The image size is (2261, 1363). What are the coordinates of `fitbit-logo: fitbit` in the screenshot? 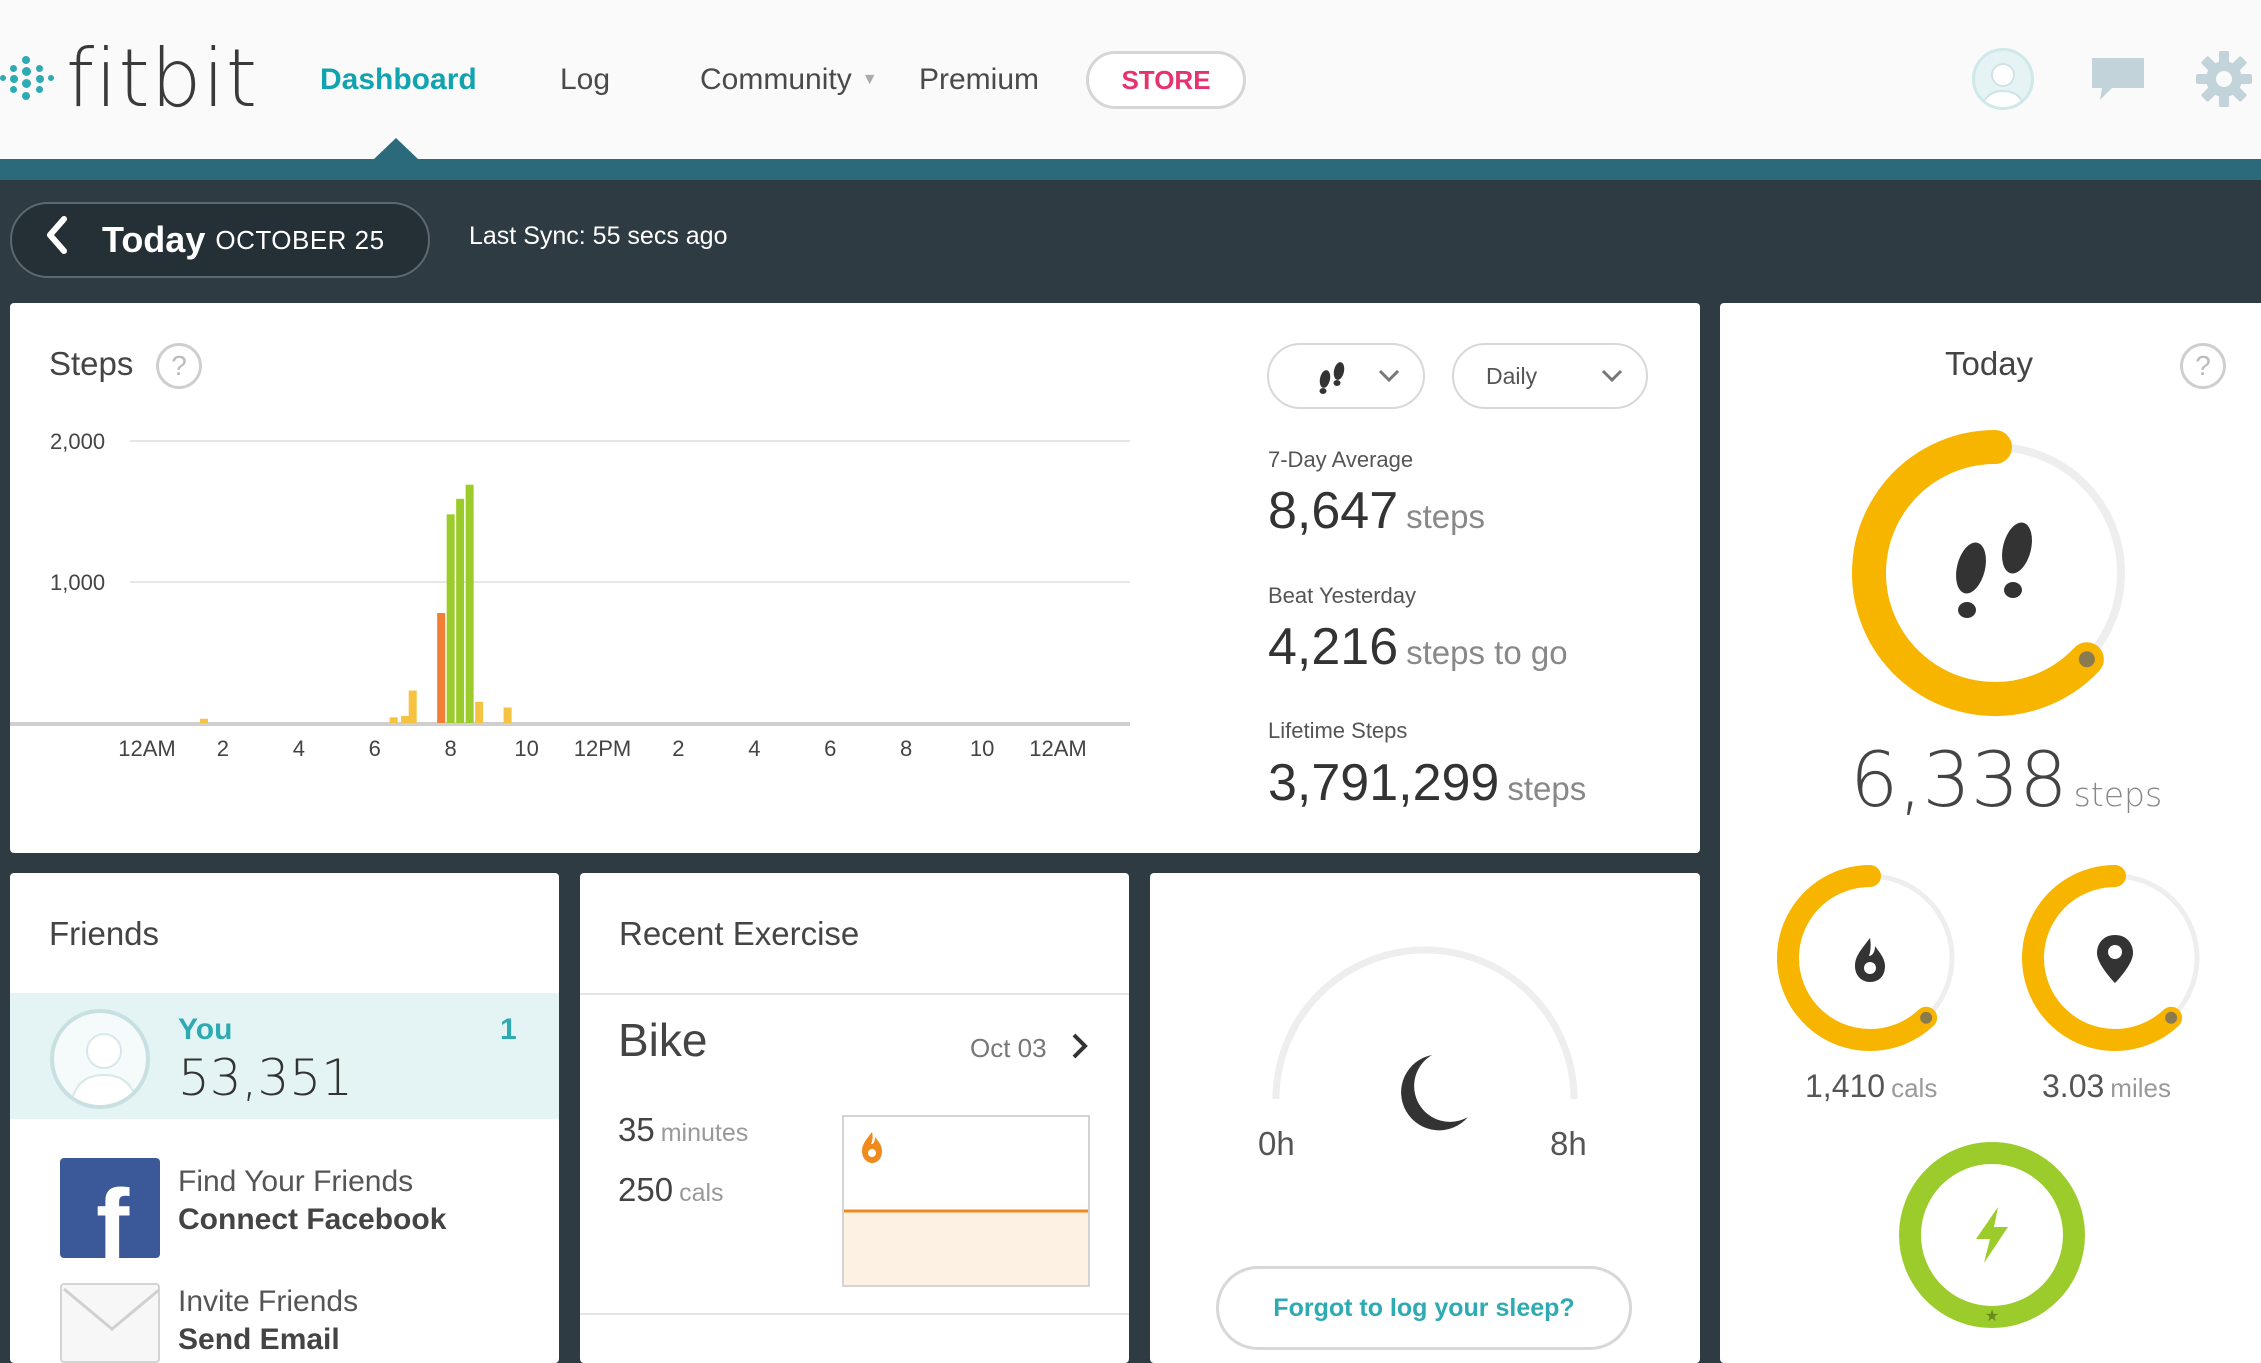 It's located at (129, 78).